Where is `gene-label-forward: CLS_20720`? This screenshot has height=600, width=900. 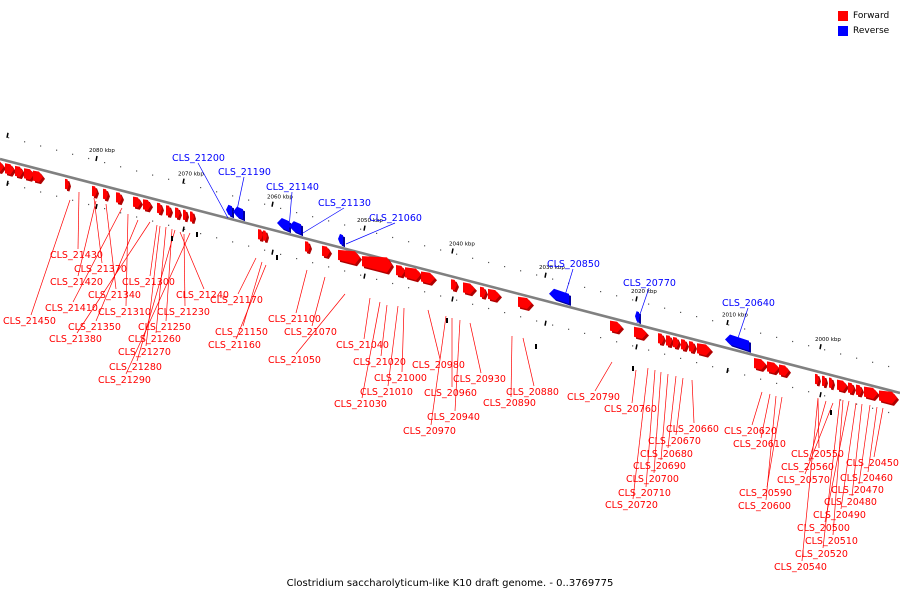 gene-label-forward: CLS_20720 is located at coordinates (631, 505).